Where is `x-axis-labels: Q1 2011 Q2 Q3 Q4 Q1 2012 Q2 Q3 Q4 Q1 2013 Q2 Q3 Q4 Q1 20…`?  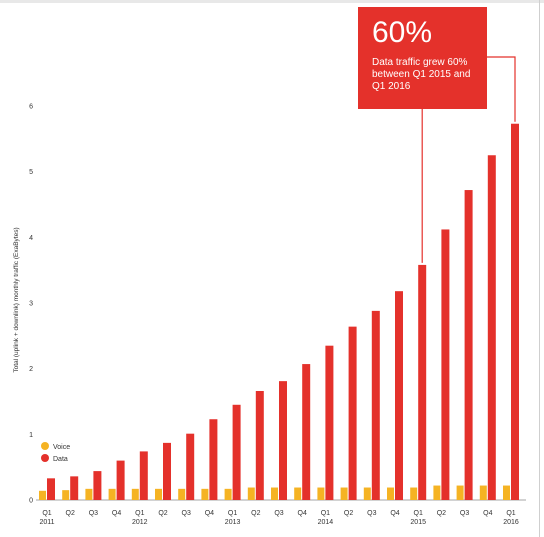
x-axis-labels: Q1 2011 Q2 Q3 Q4 Q1 2012 Q2 Q3 Q4 Q1 2013 Q2 Q3 Q4 Q1 20… is located at coordinates (278, 518).